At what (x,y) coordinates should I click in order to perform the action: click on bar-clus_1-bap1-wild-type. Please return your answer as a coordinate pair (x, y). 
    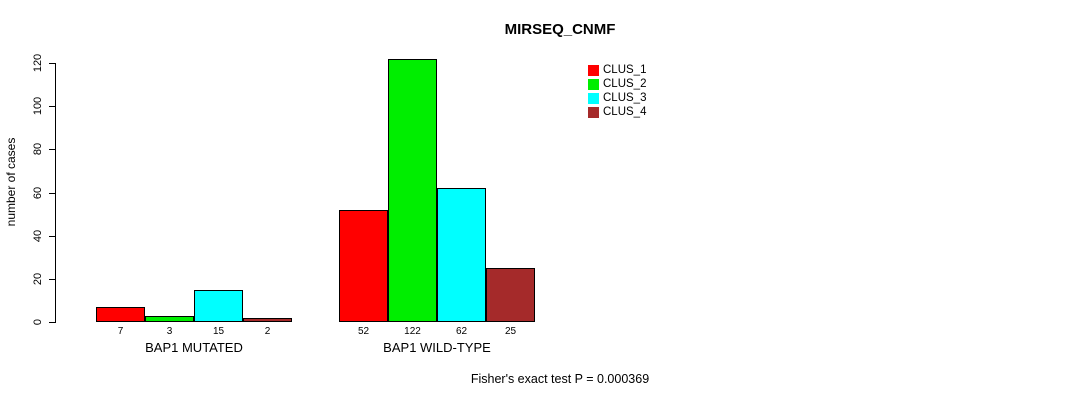
    Looking at the image, I should click on (363, 266).